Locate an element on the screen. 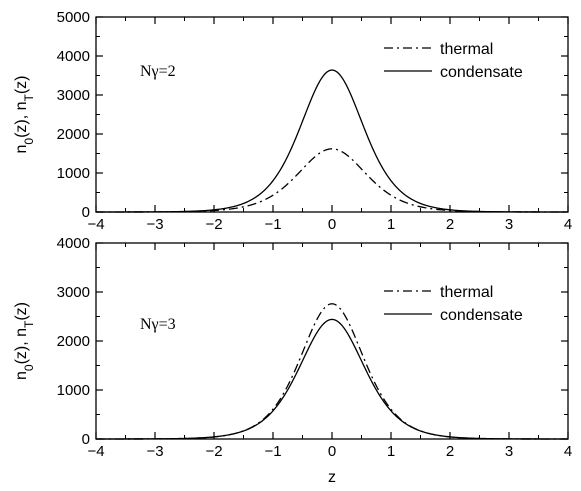 This screenshot has height=491, width=581. series-line-thermal is located at coordinates (332, 180).